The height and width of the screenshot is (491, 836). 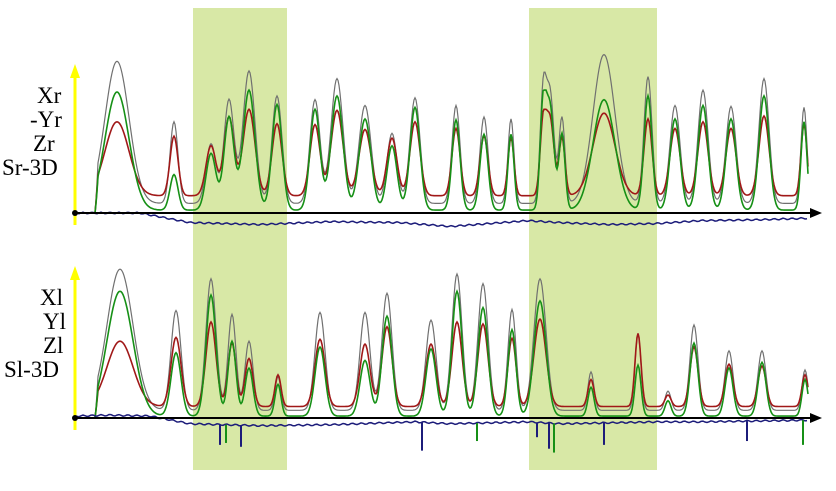 What do you see at coordinates (54, 321) in the screenshot?
I see `legend-label-yl: Yl` at bounding box center [54, 321].